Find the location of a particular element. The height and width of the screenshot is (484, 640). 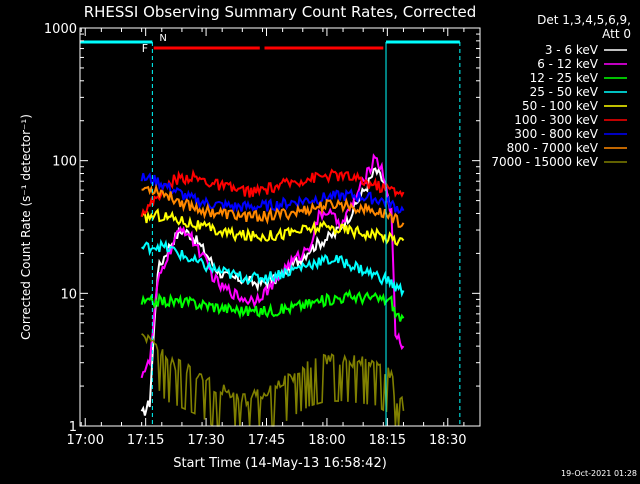

y-tick-label: 10 is located at coordinates (68, 294).